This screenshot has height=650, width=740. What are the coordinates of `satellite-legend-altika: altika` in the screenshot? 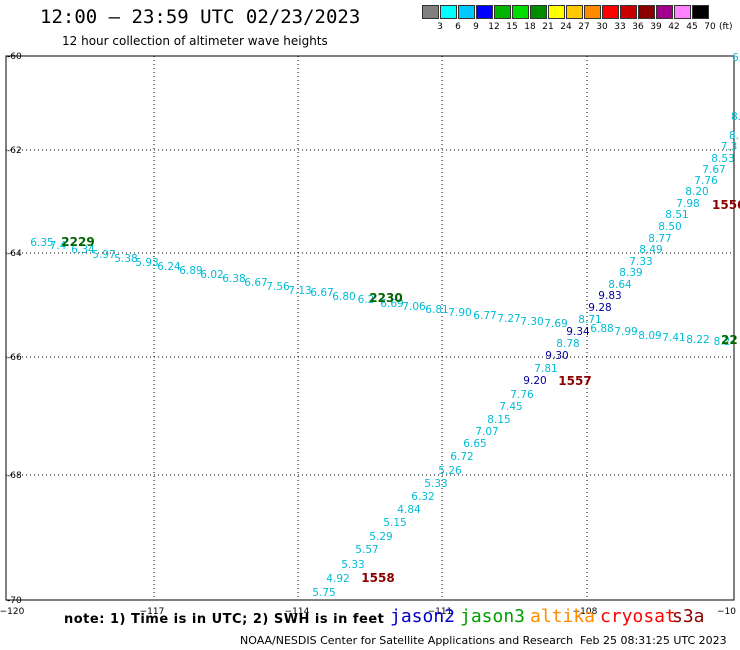 It's located at (563, 616).